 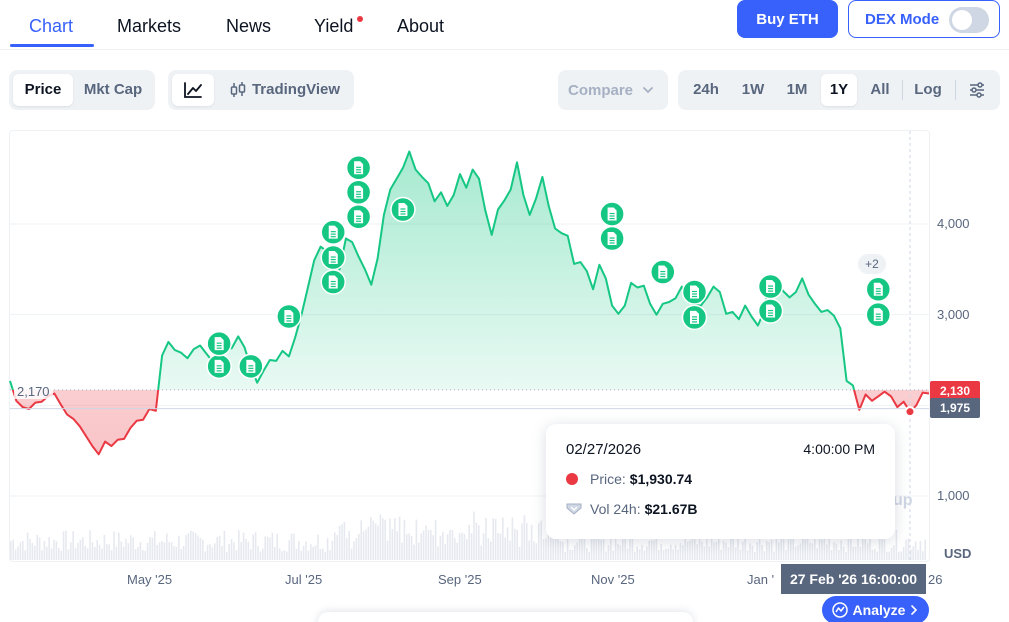 I want to click on log-scale-toggle: Log, so click(x=928, y=89).